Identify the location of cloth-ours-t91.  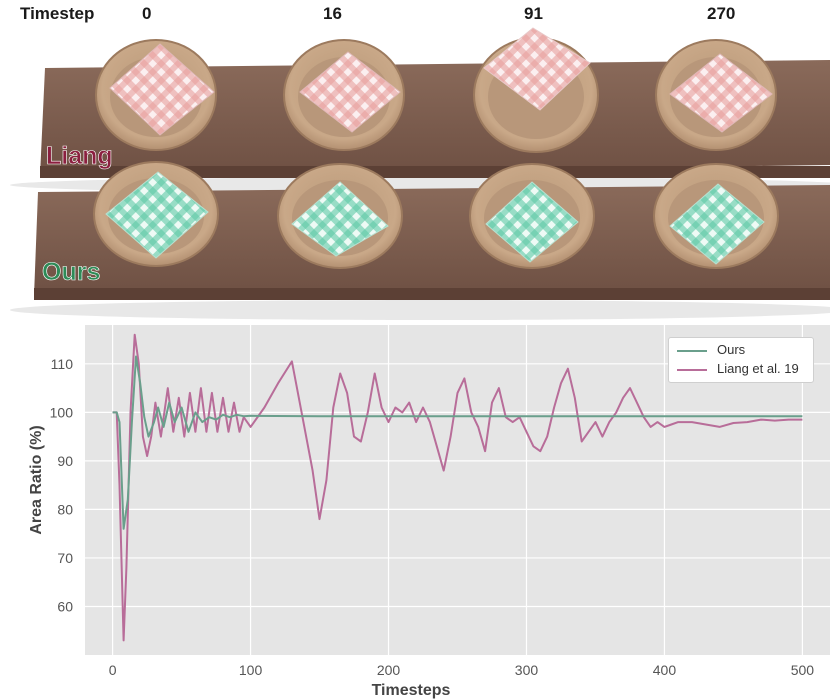
(532, 222).